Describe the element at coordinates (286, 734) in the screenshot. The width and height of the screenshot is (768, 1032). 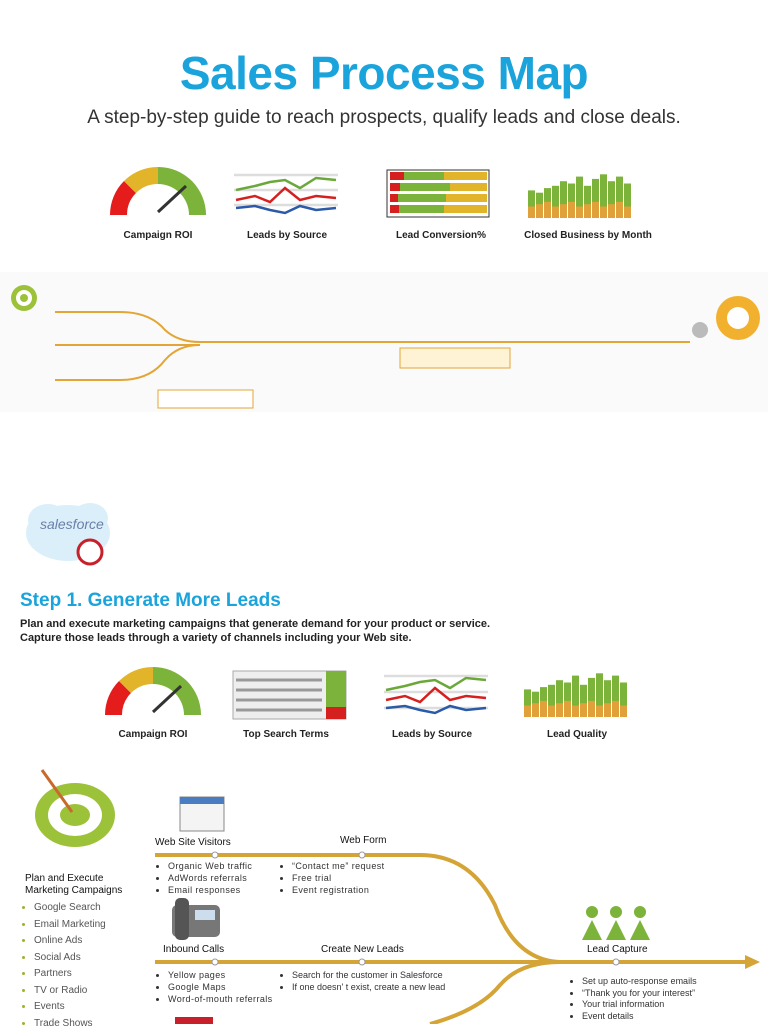
I see `dashboard-label: Top Search Terms` at that location.